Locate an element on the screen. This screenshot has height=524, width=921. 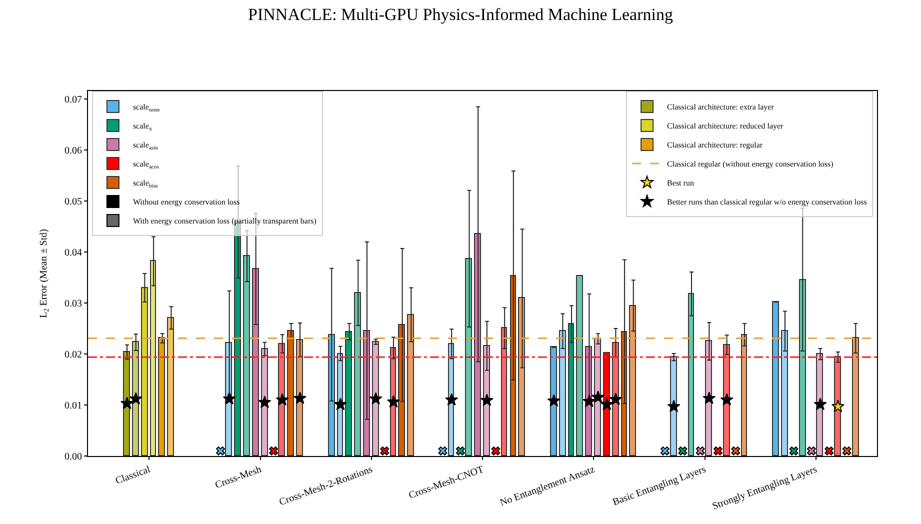
legend-label: Classical architecture: extra layer is located at coordinates (720, 107).